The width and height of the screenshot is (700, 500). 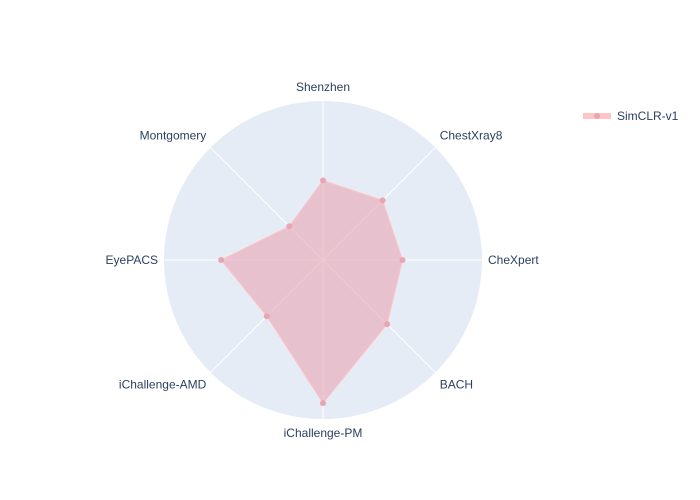 What do you see at coordinates (456, 385) in the screenshot?
I see `category-label: BACH` at bounding box center [456, 385].